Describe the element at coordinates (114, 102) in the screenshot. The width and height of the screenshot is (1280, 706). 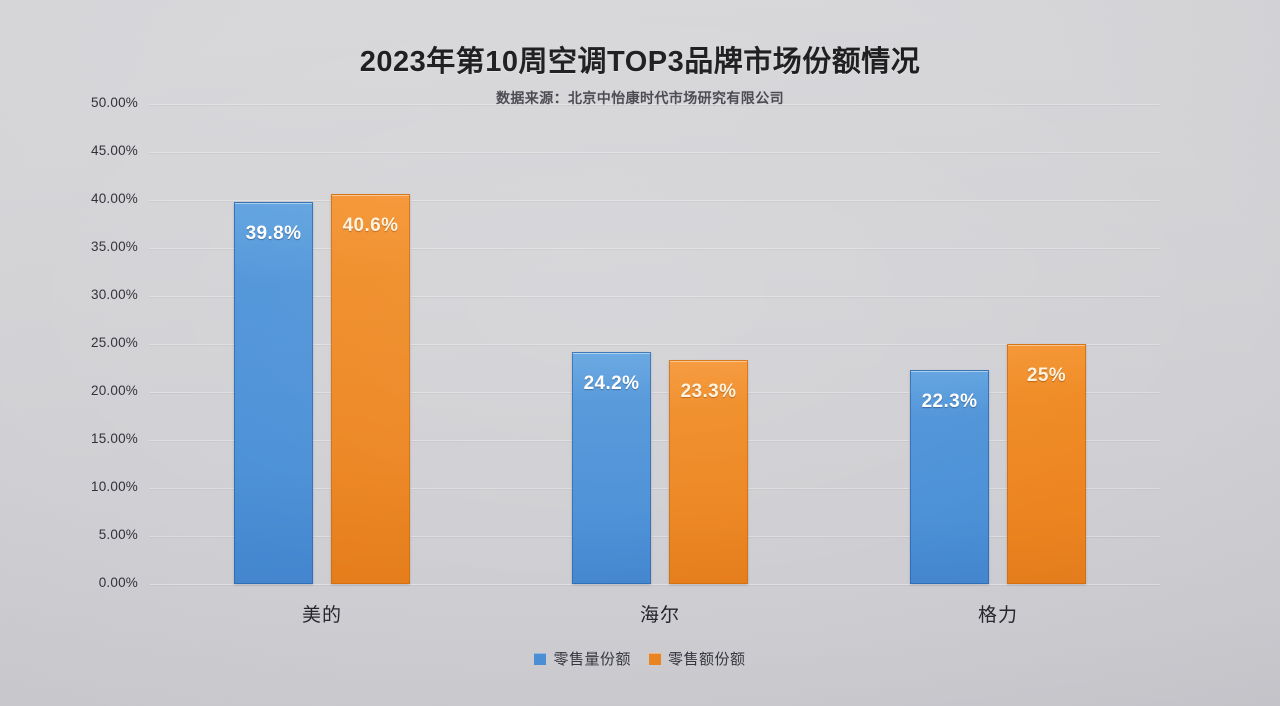
I see `y-axis-tick-label: 50.00%` at that location.